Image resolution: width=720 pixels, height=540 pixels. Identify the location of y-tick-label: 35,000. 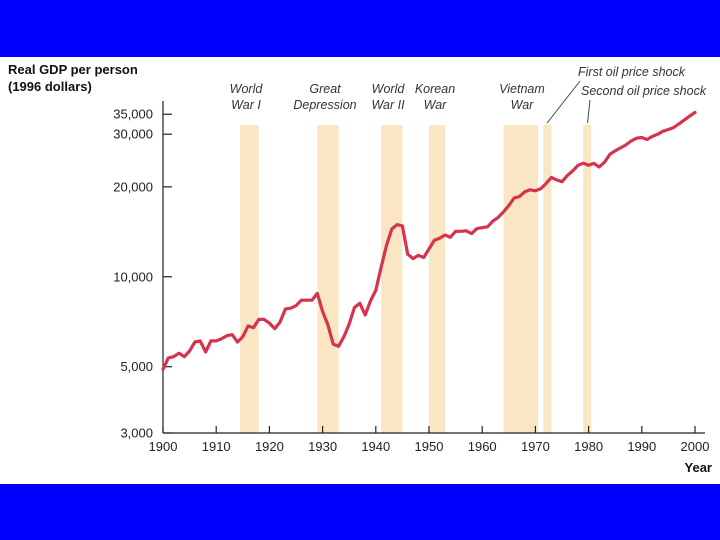
(133, 114).